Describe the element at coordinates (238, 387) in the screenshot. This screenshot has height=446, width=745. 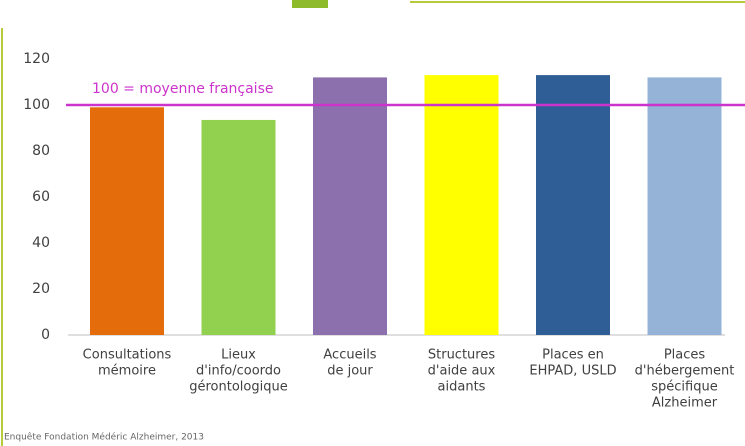
I see `x-tick-label: gérontologique` at that location.